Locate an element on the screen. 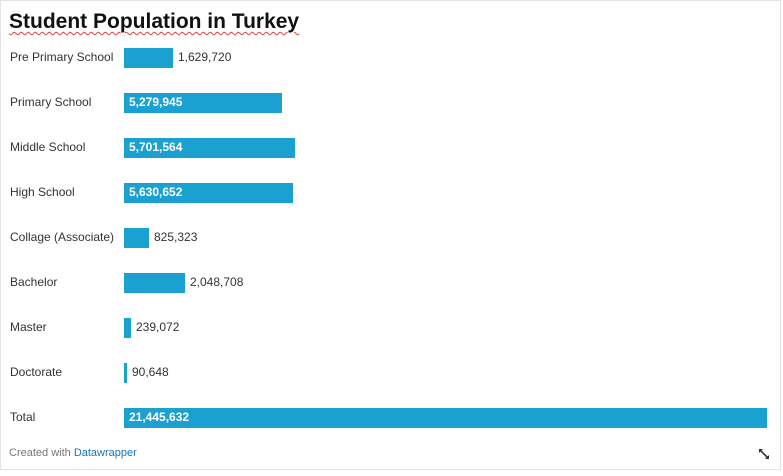  value-label: 2,048,708 is located at coordinates (217, 282).